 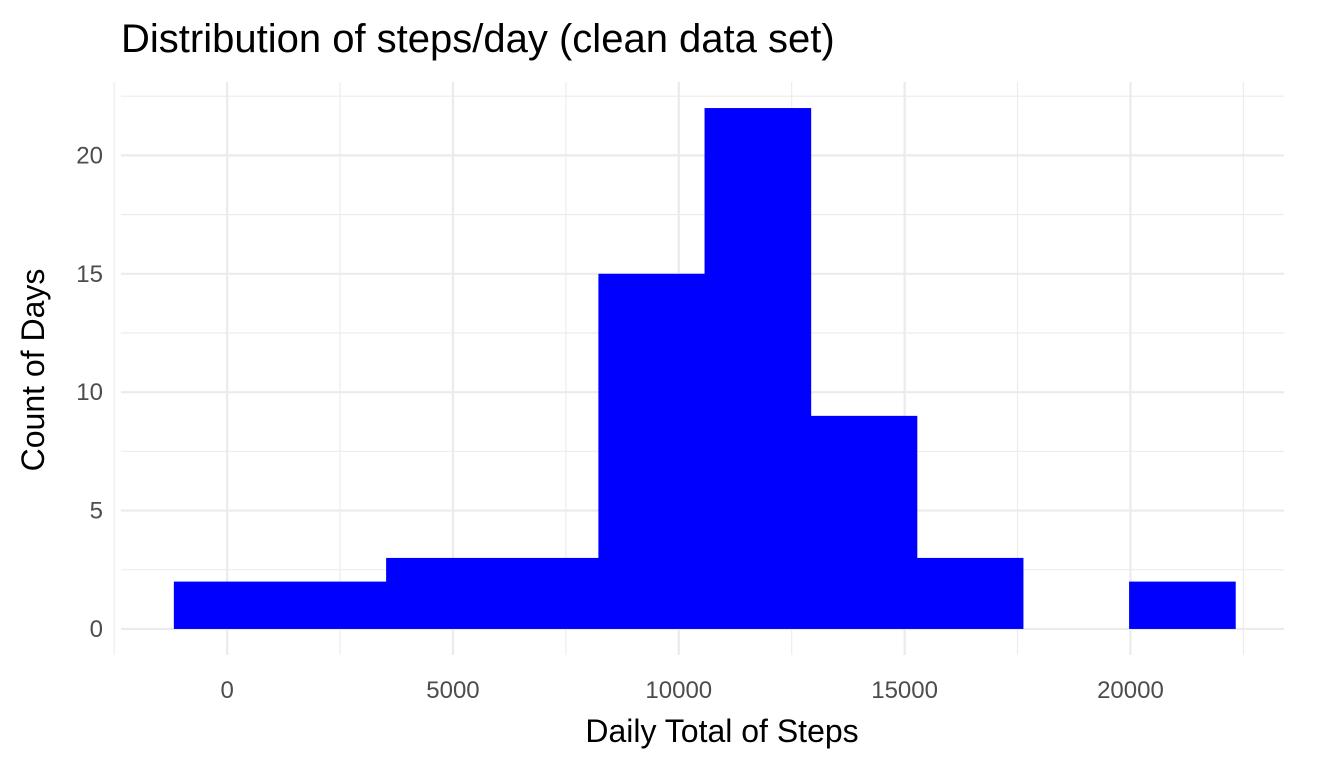 I want to click on y-tick-label: 5, so click(x=96, y=511).